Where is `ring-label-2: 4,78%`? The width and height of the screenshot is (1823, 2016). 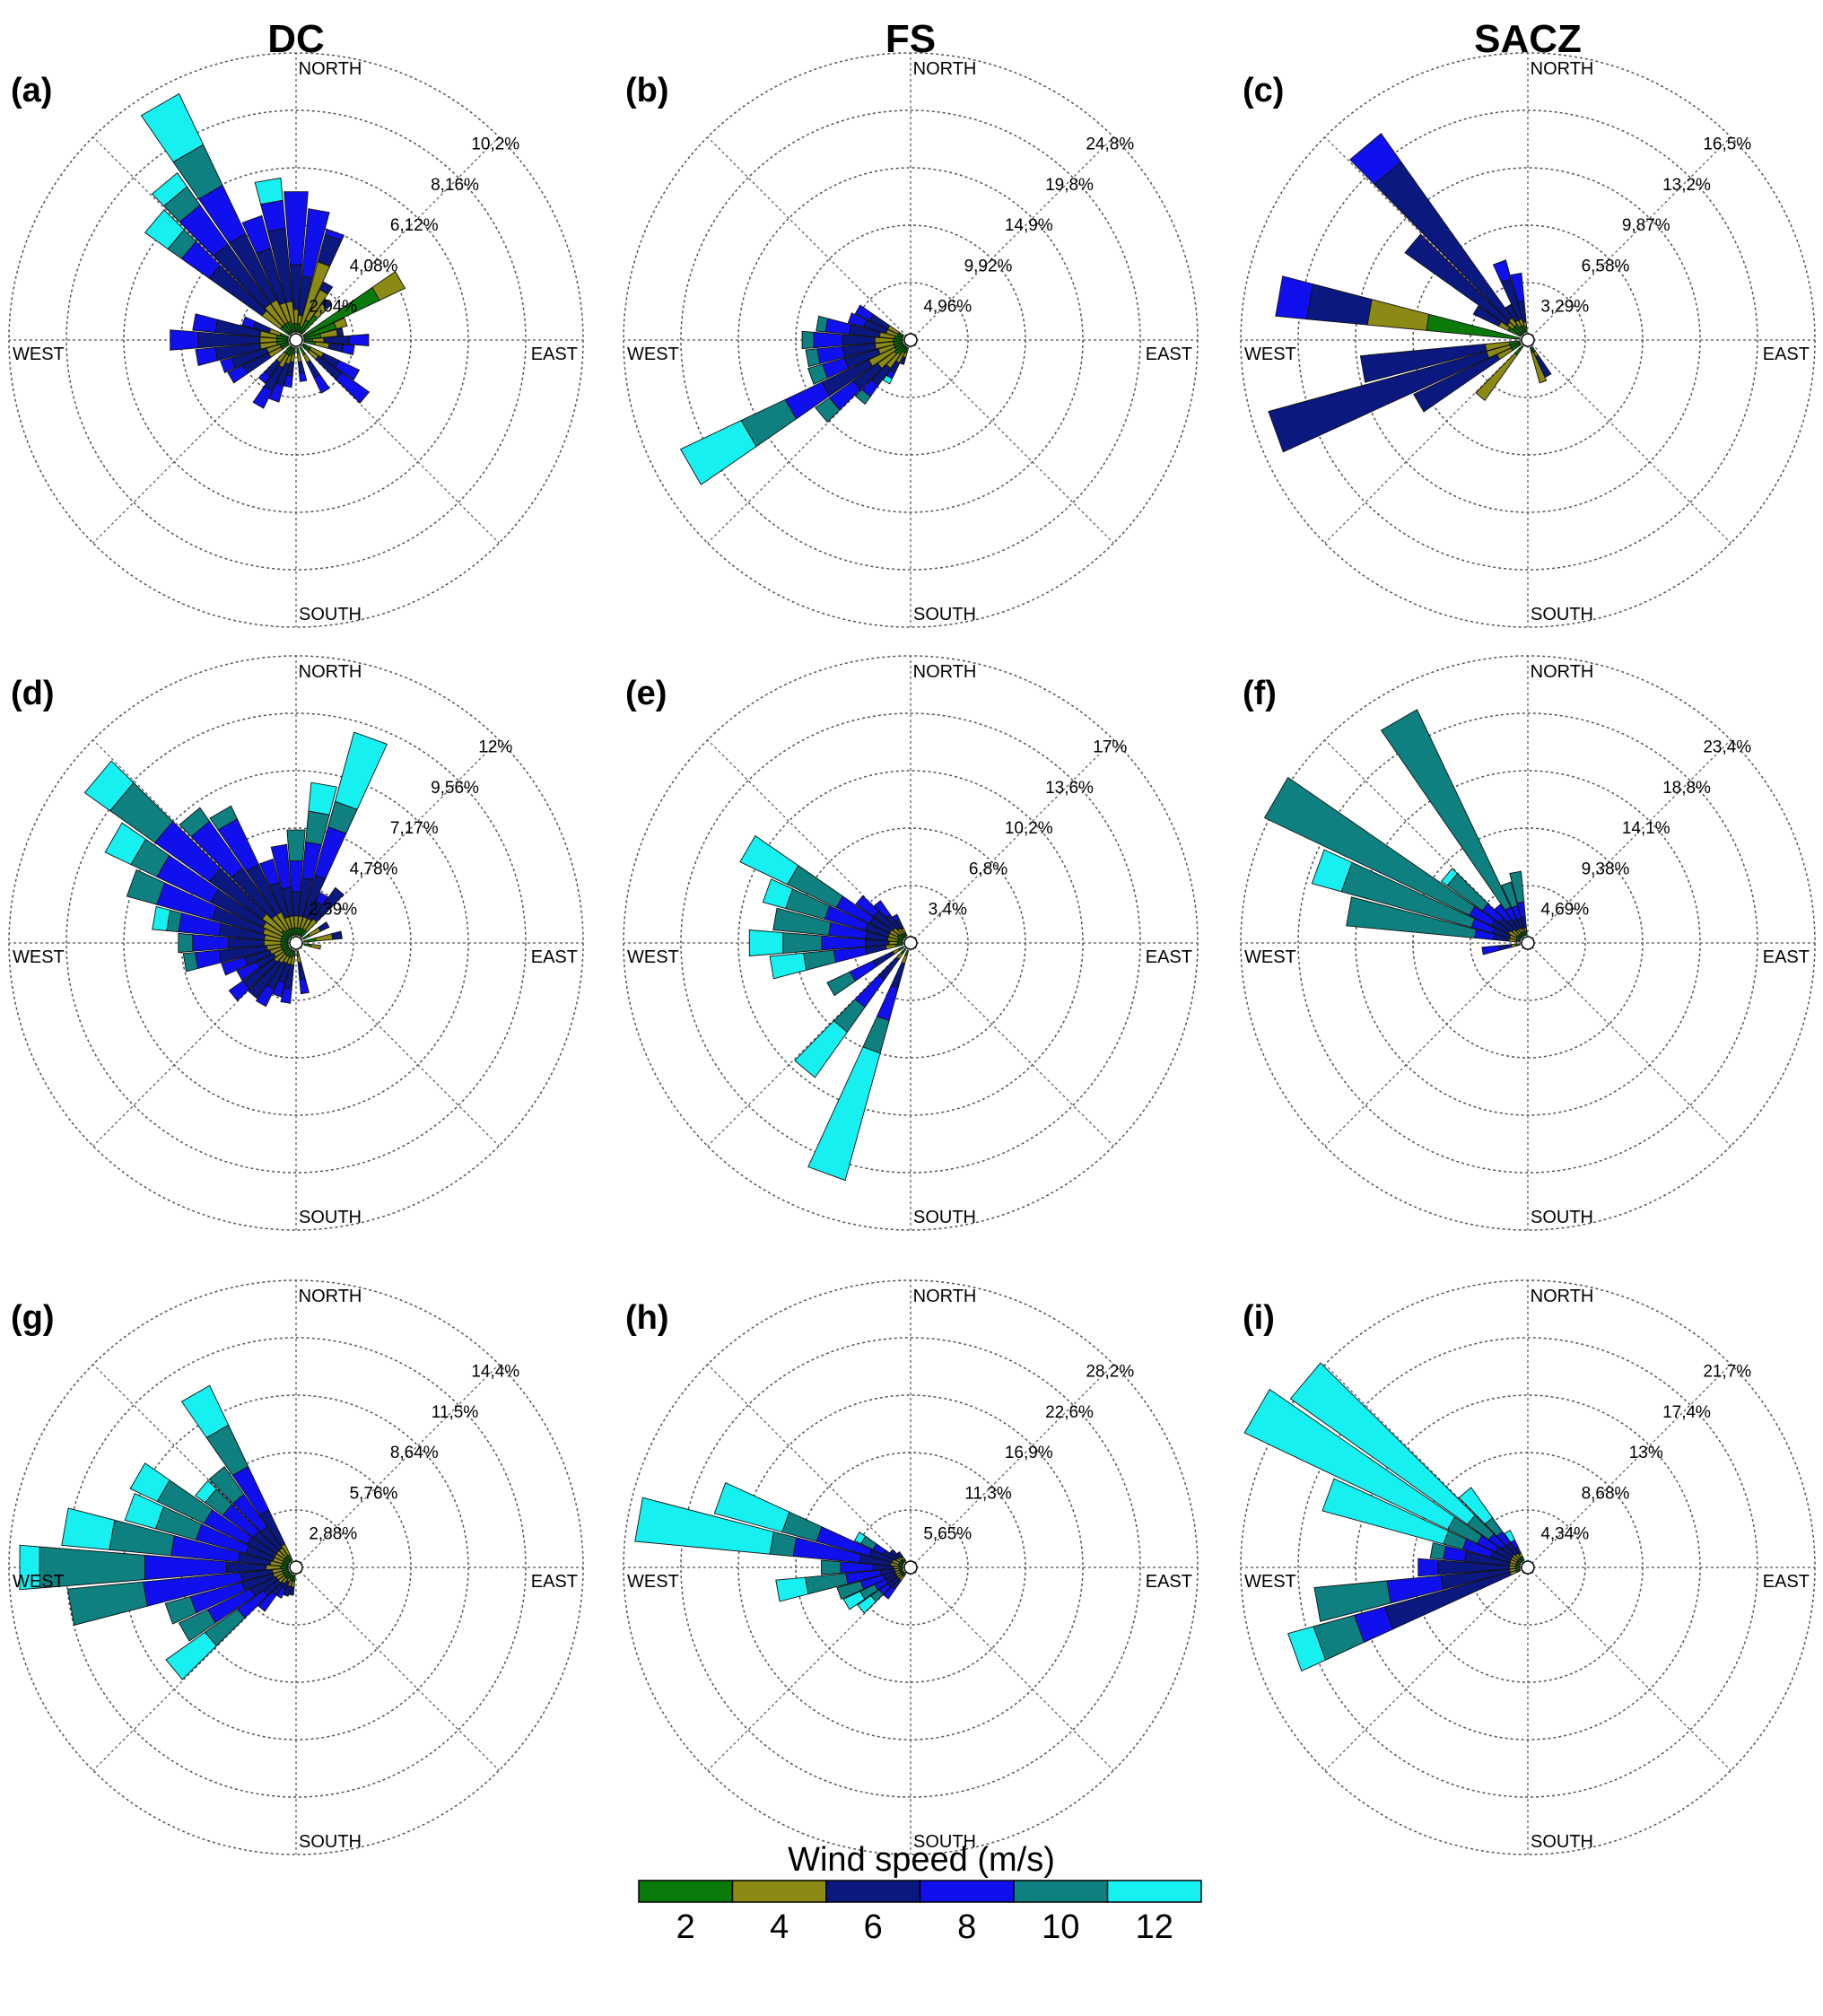
ring-label-2: 4,78% is located at coordinates (374, 869).